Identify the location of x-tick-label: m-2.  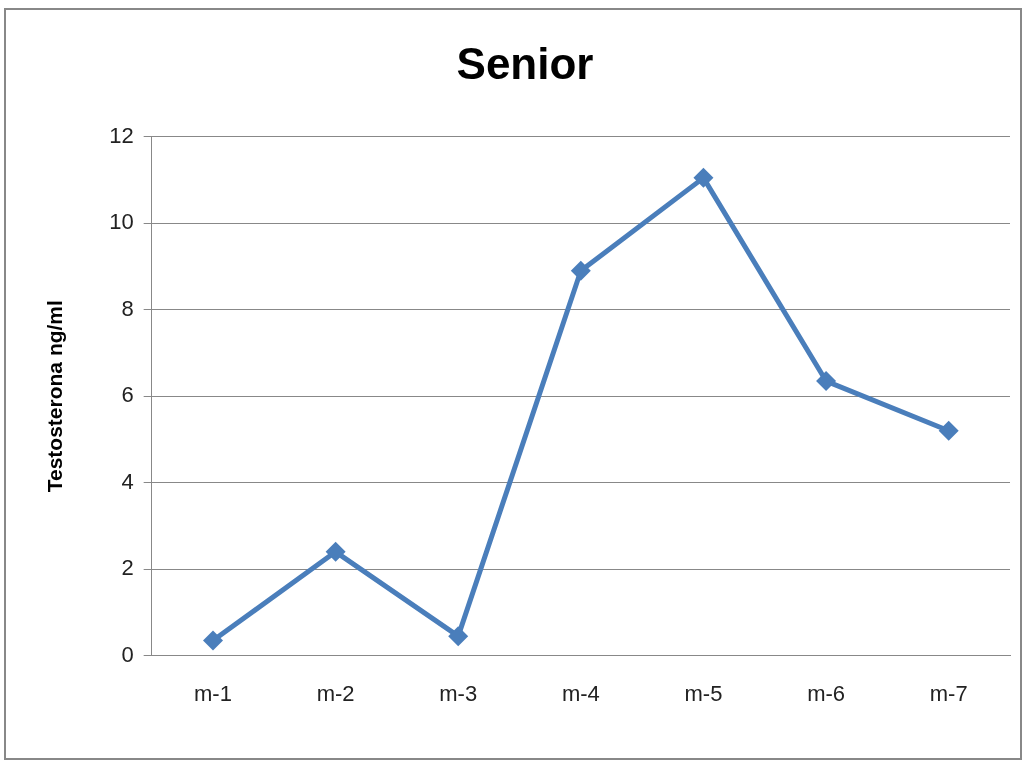
(335, 693).